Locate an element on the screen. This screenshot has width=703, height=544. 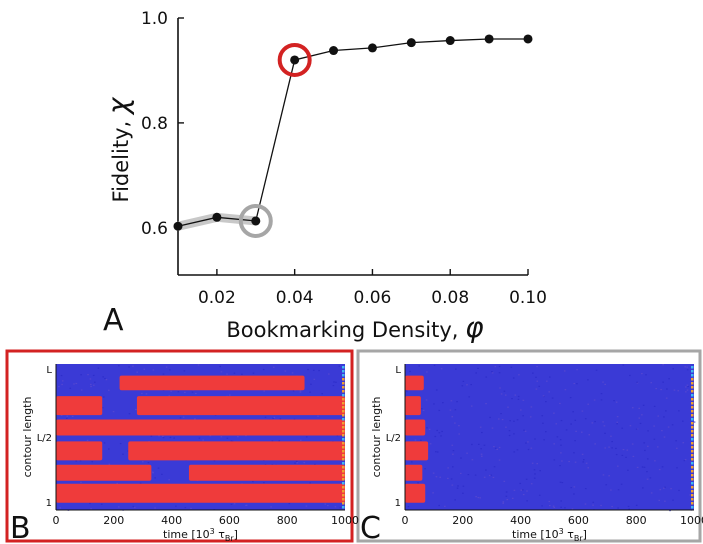
x-tick-label: 0 is located at coordinates (56, 520).